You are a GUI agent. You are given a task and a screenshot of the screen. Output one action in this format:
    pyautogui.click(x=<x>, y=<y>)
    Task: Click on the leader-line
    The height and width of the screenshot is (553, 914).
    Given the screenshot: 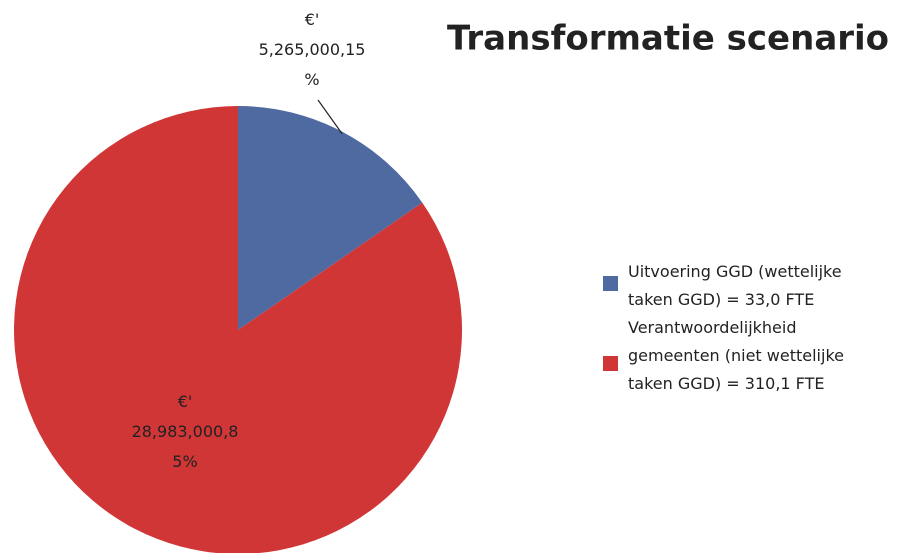 What is the action you would take?
    pyautogui.click(x=330, y=116)
    